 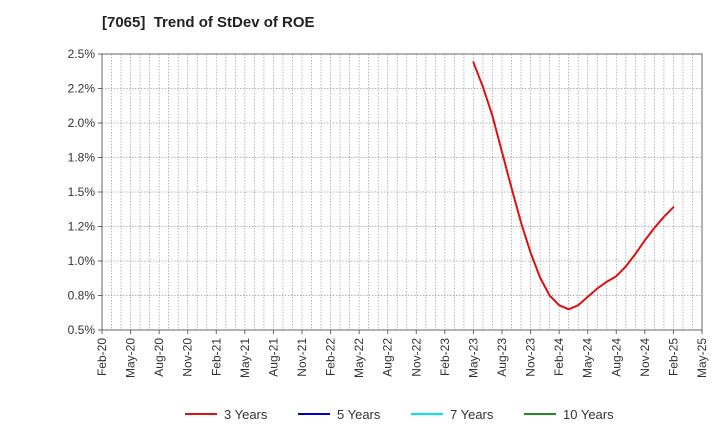 I want to click on x-tick-label: Feb-25, so click(x=673, y=357).